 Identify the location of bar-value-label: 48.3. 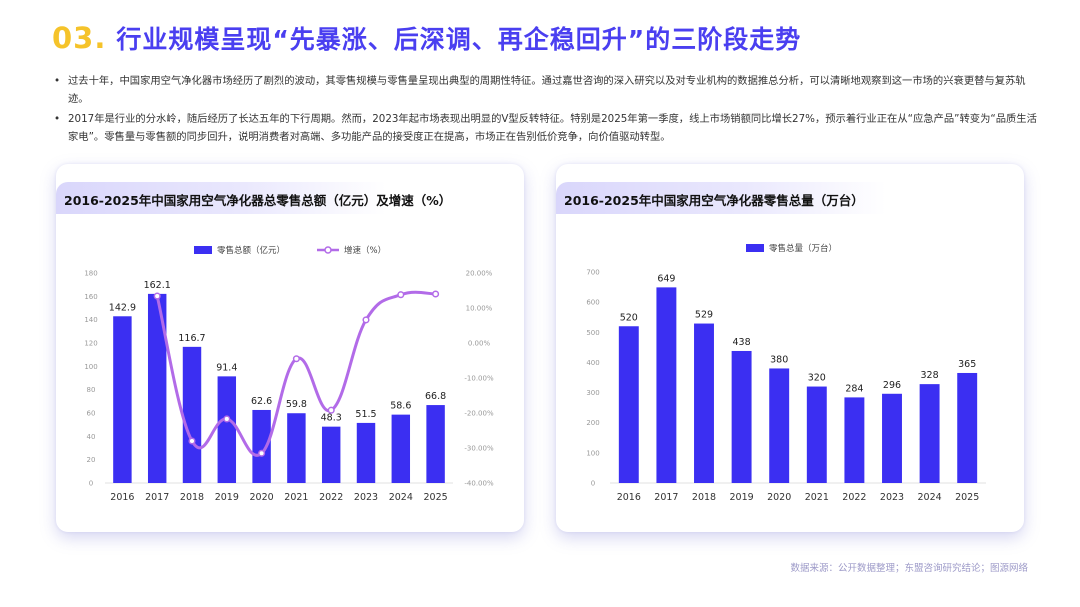
(331, 418).